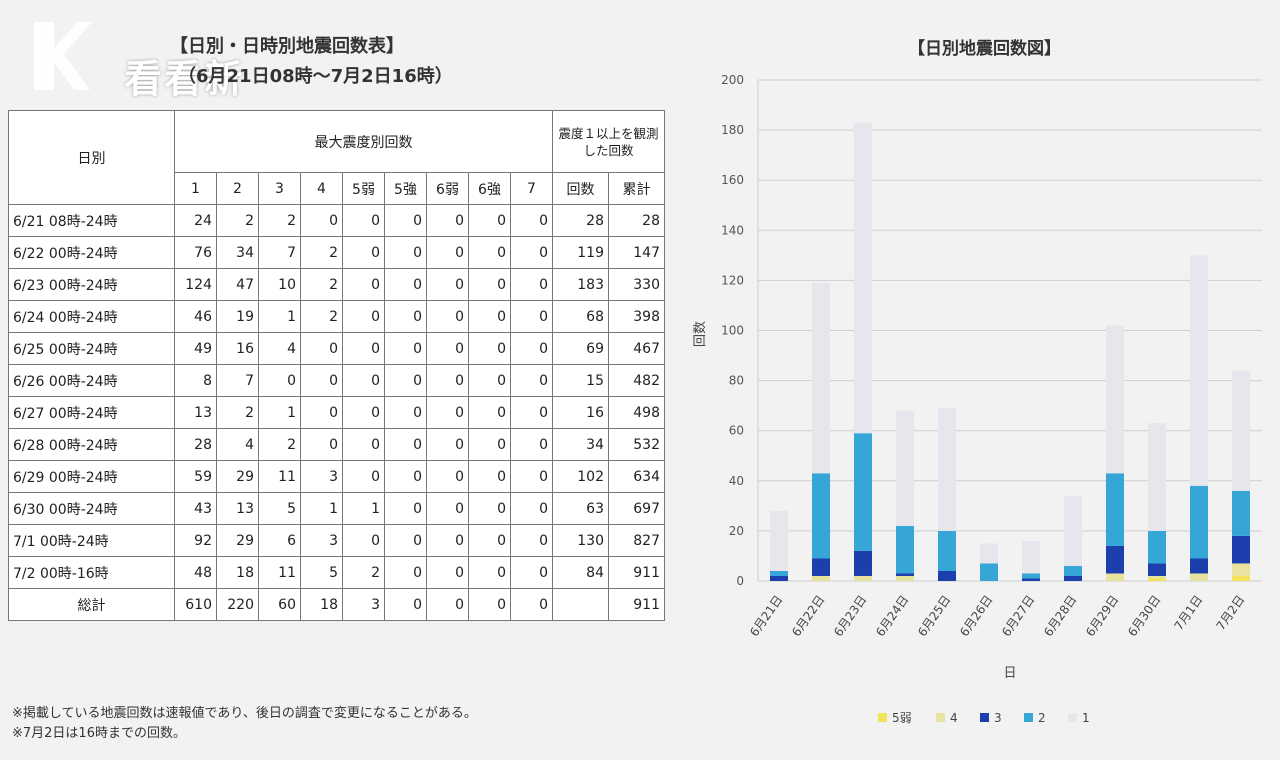  Describe the element at coordinates (91, 348) in the screenshot. I see `row-date: 6/25 00時-24時` at that location.